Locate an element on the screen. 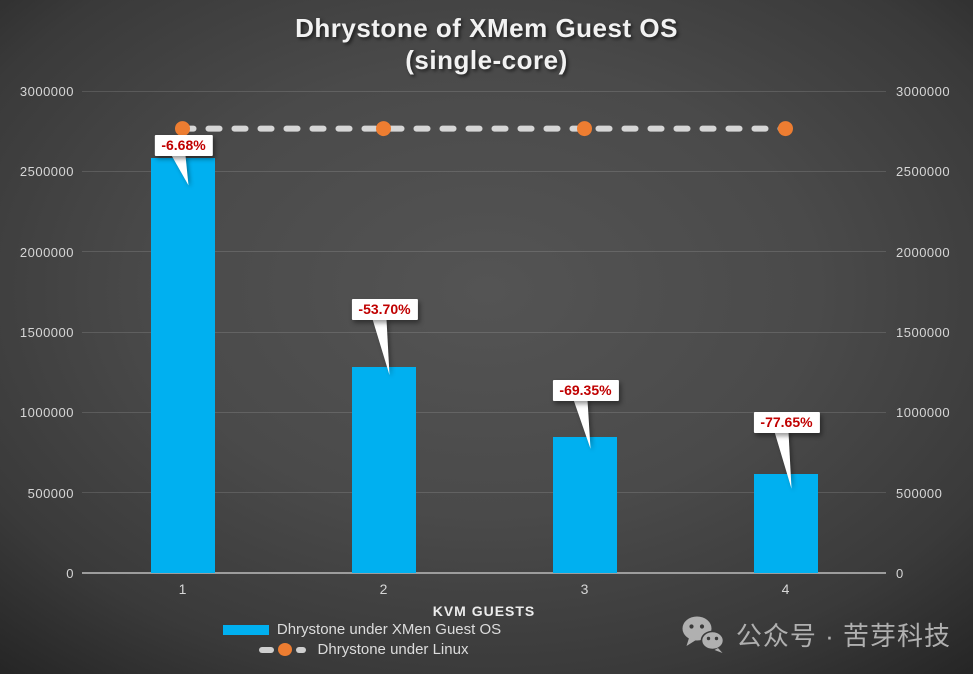  legend-item-bar-series: Dhrystone under XMen Guest OS is located at coordinates (362, 629).